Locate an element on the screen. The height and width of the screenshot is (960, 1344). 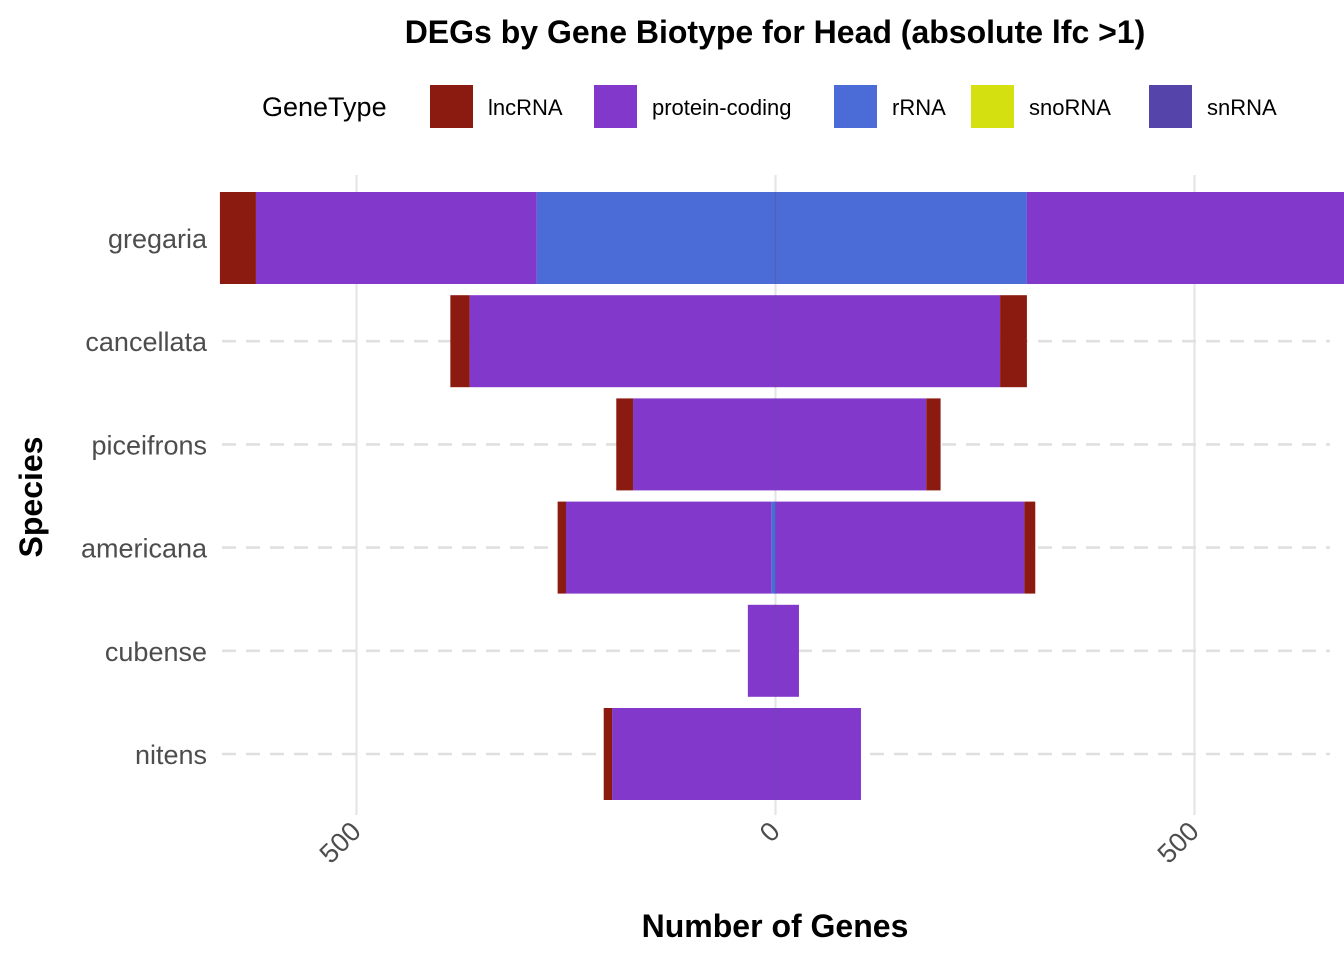
bar-piceifrons-lncRNA-up is located at coordinates (933, 444).